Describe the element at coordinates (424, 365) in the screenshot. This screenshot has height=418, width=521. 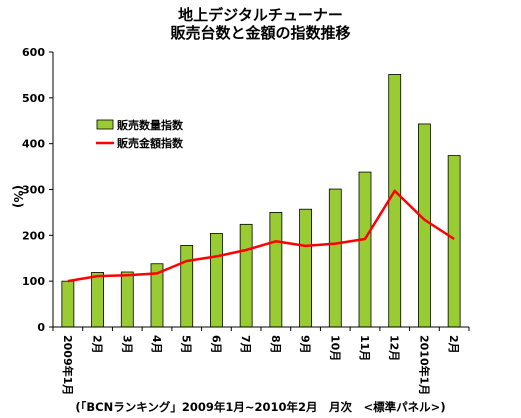
I see `x-tick-label: 2010年1月` at that location.